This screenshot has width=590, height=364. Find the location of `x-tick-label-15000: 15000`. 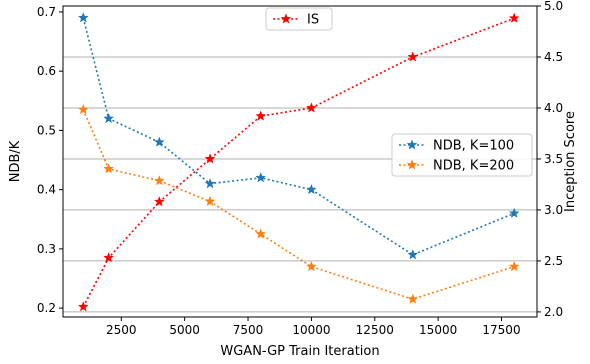

x-tick-label-15000: 15000 is located at coordinates (438, 330).